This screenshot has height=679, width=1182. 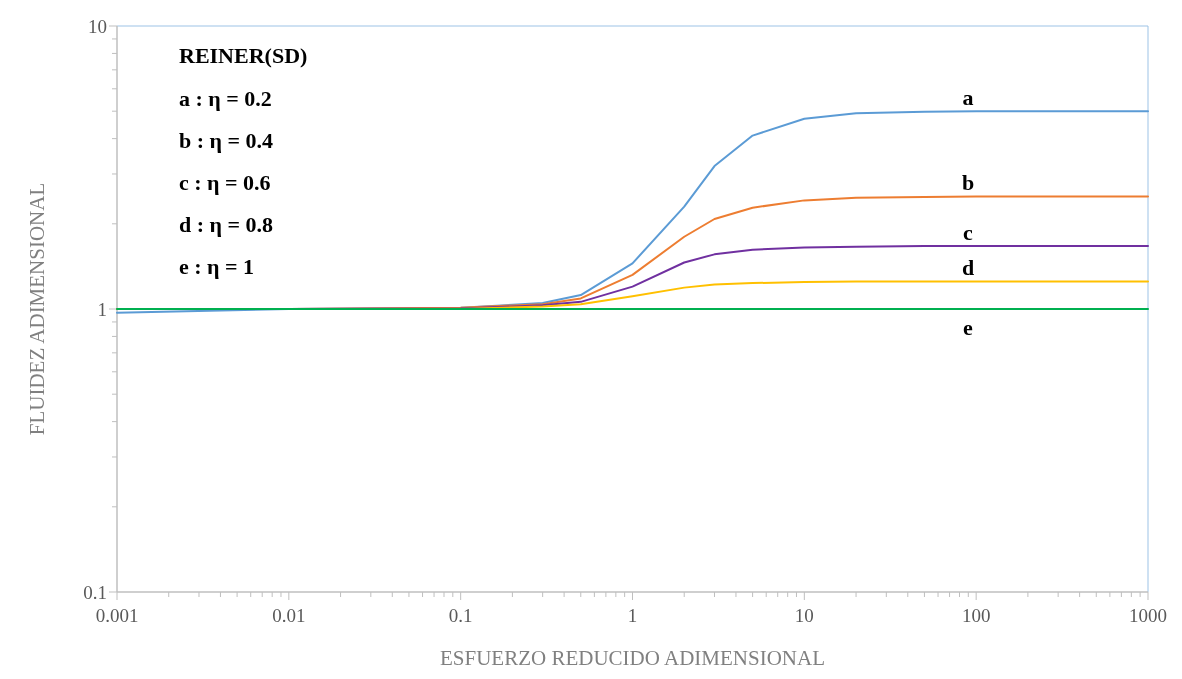 What do you see at coordinates (804, 615) in the screenshot?
I see `x-tick-label: 10` at bounding box center [804, 615].